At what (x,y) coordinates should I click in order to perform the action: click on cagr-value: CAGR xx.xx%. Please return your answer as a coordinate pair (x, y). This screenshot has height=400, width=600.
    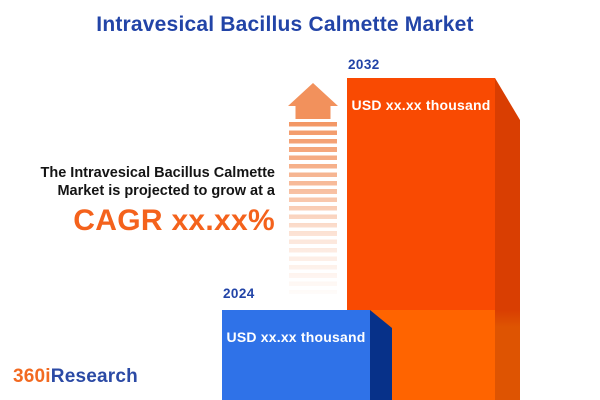
    Looking at the image, I should click on (174, 220).